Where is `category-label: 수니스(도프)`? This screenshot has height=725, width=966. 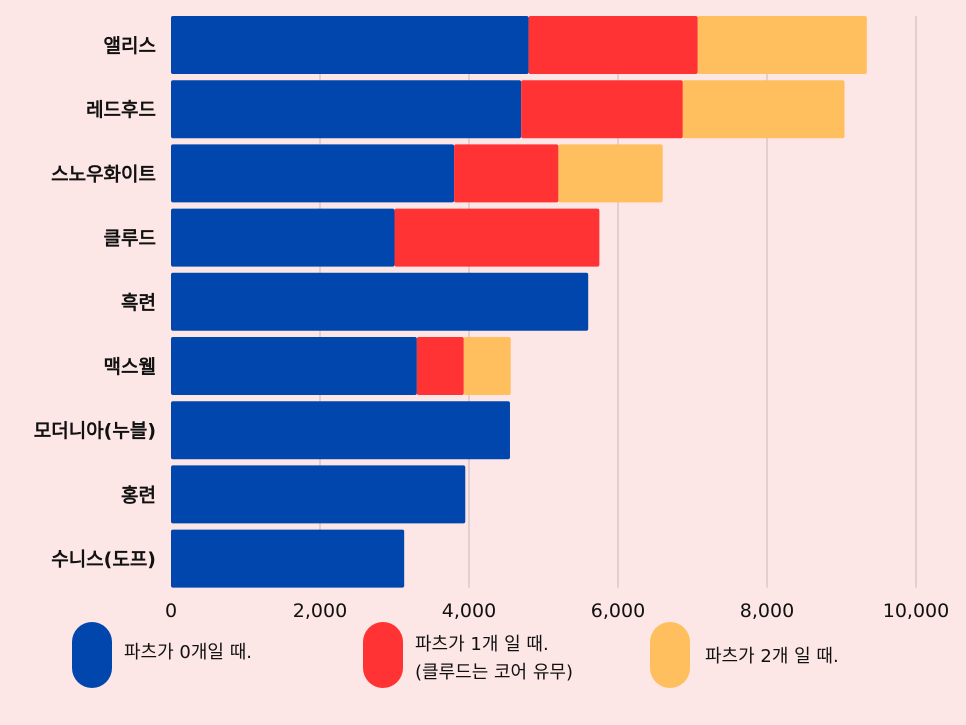 category-label: 수니스(도프) is located at coordinates (103, 560).